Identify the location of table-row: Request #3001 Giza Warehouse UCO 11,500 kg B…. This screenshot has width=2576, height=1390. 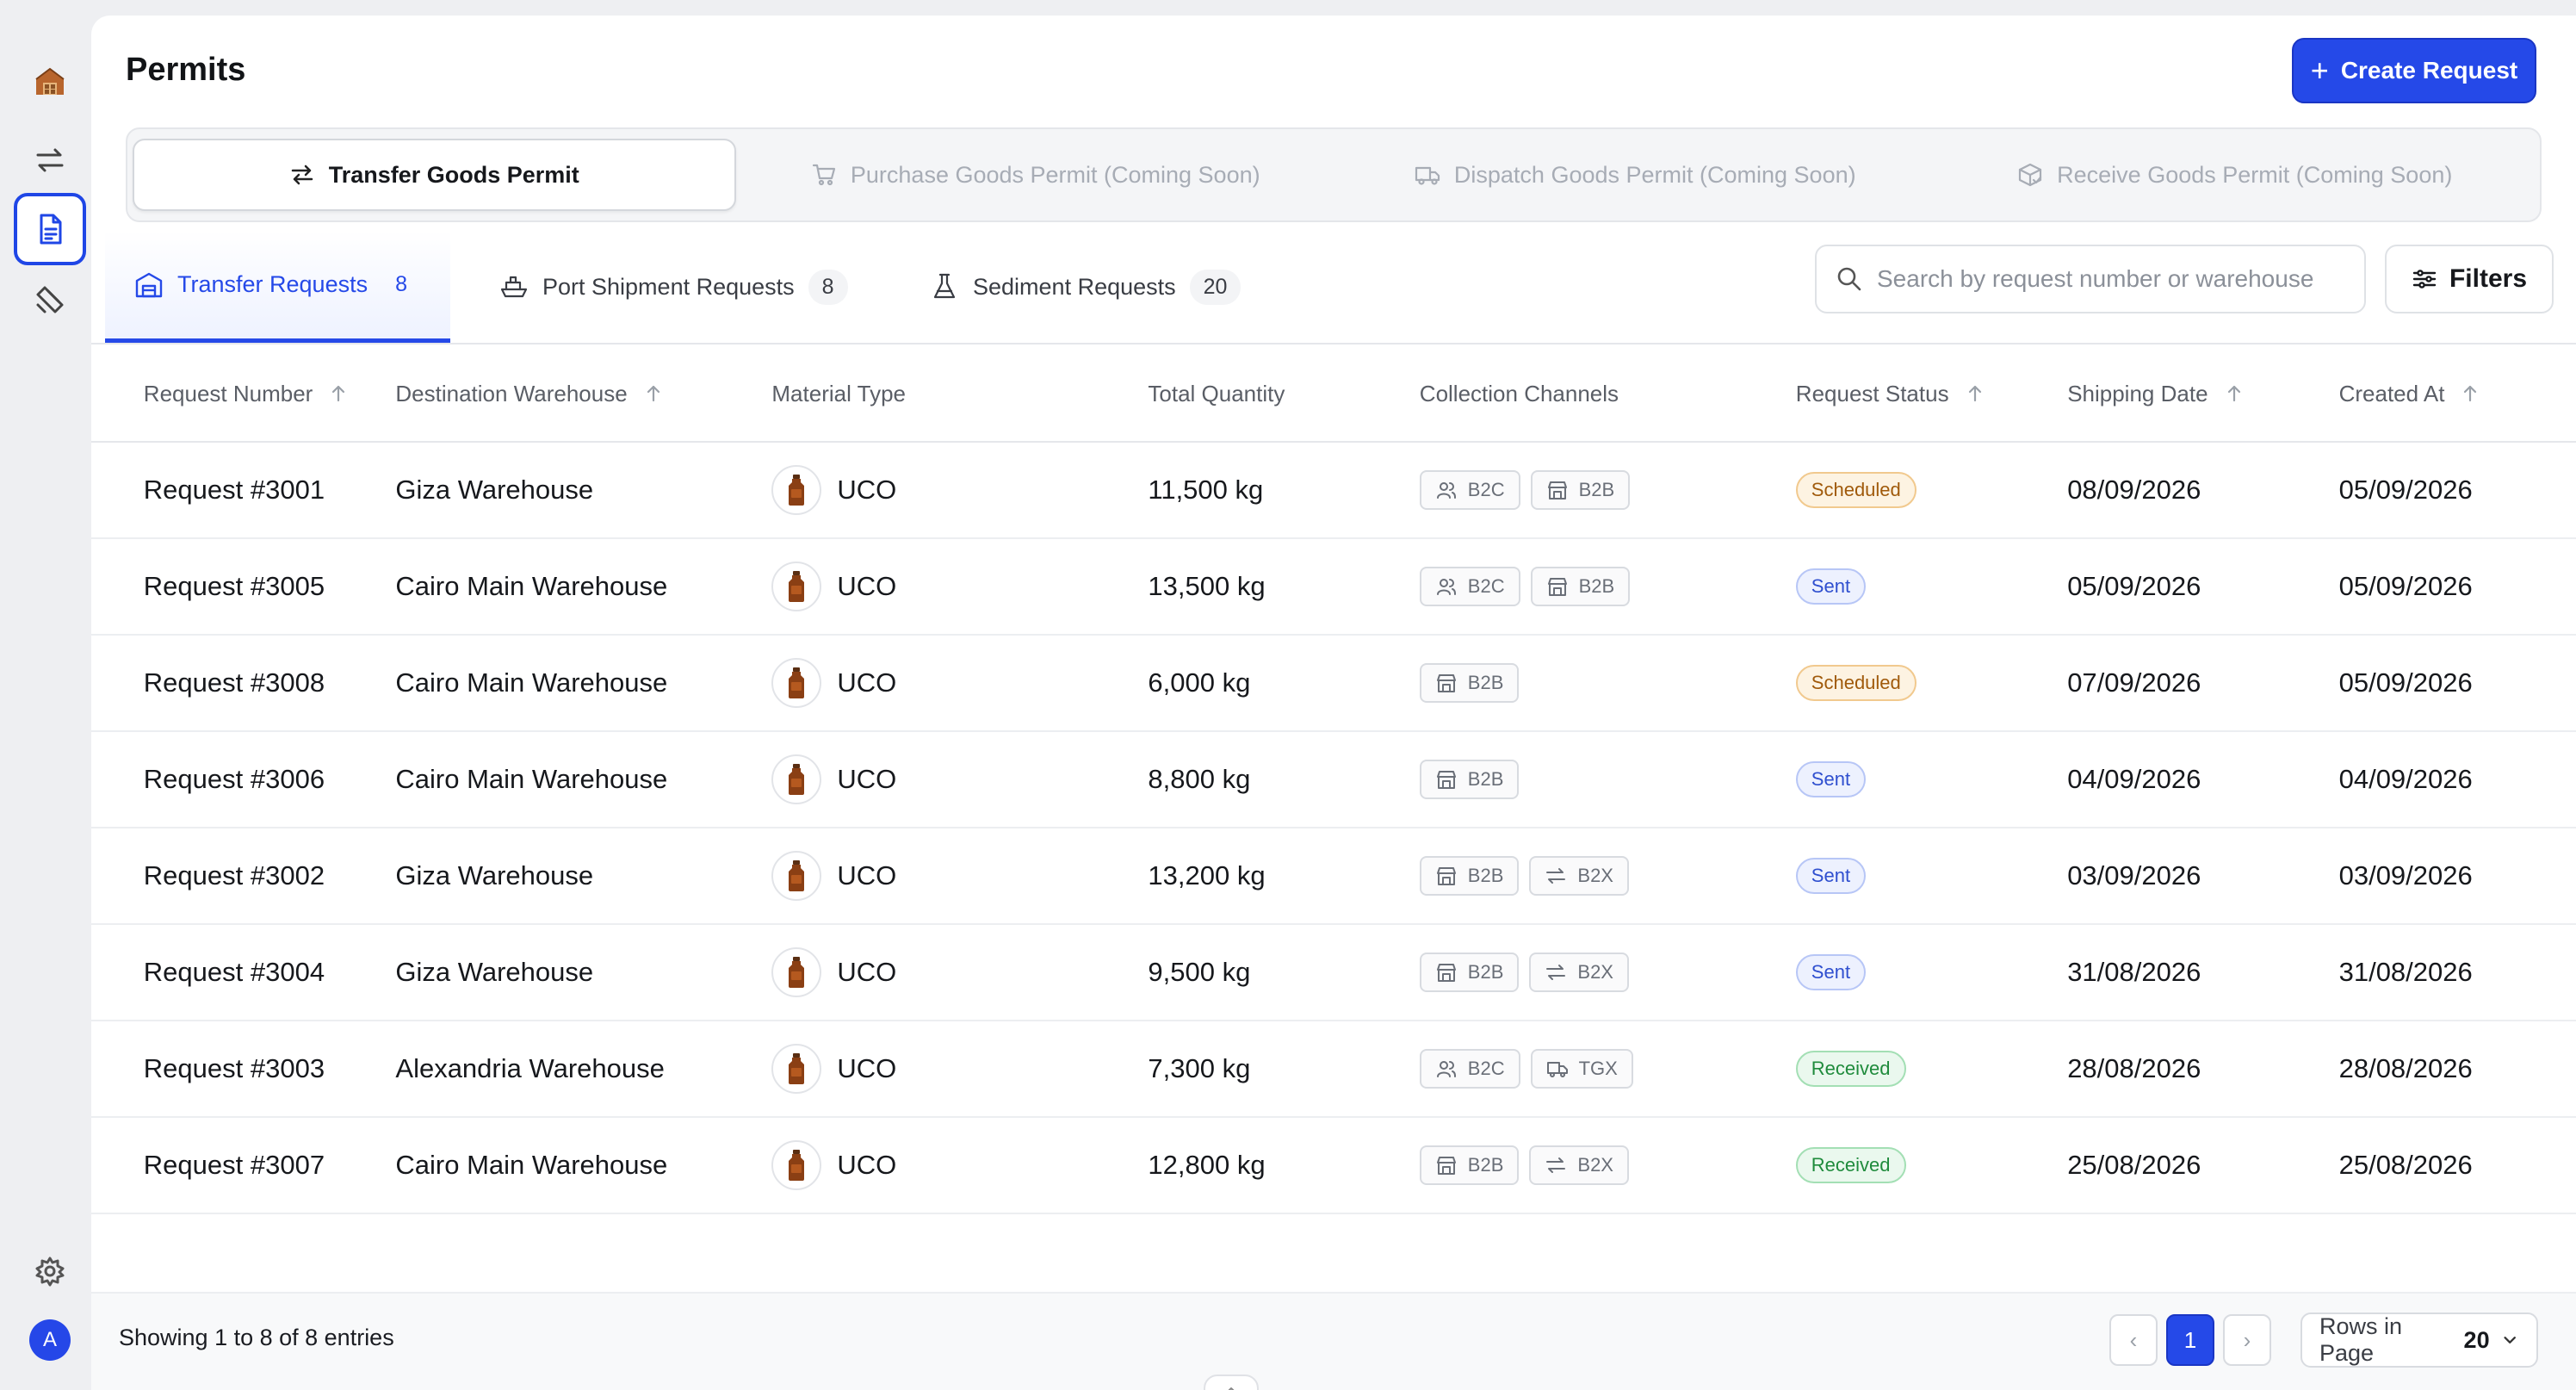
(1334, 491).